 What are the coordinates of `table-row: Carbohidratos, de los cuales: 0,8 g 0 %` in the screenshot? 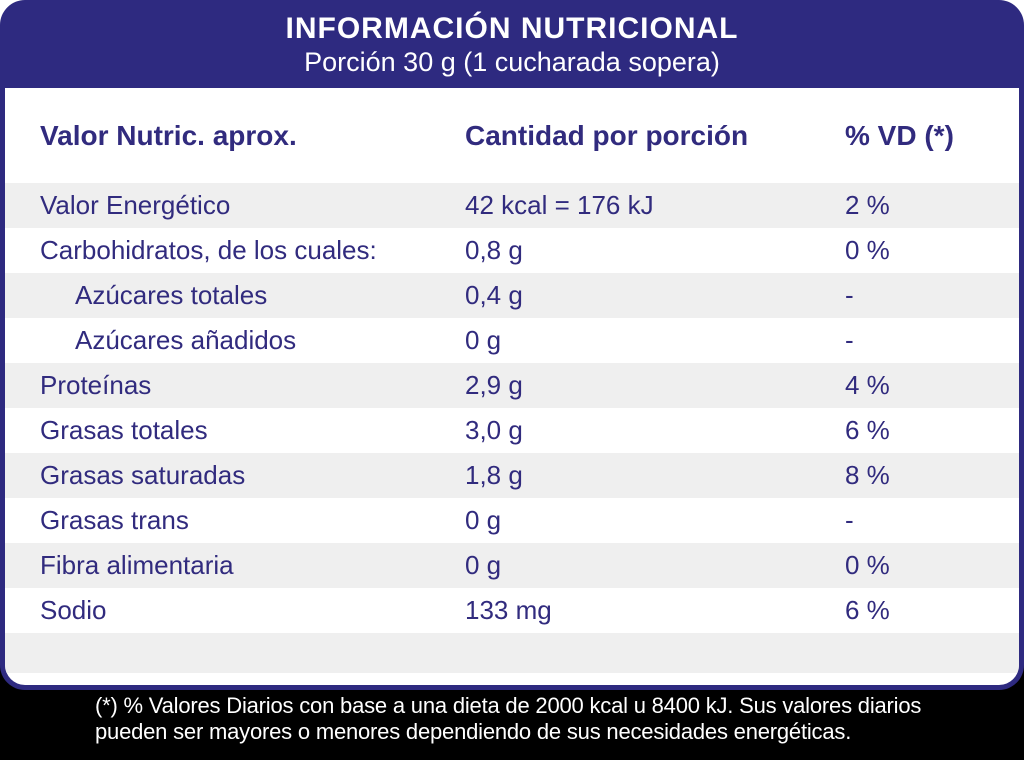 It's located at (512, 250).